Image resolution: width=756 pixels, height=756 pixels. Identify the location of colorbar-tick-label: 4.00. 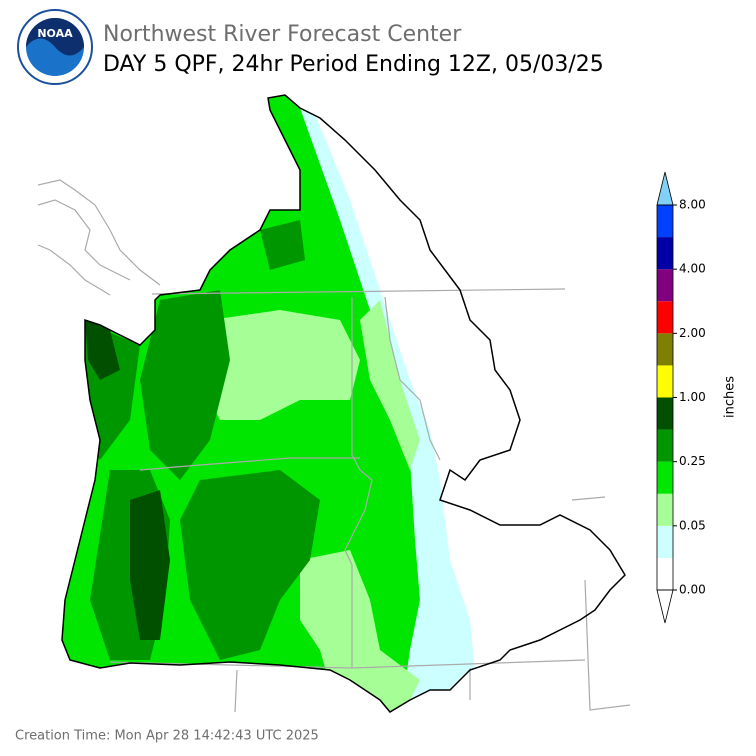
(692, 269).